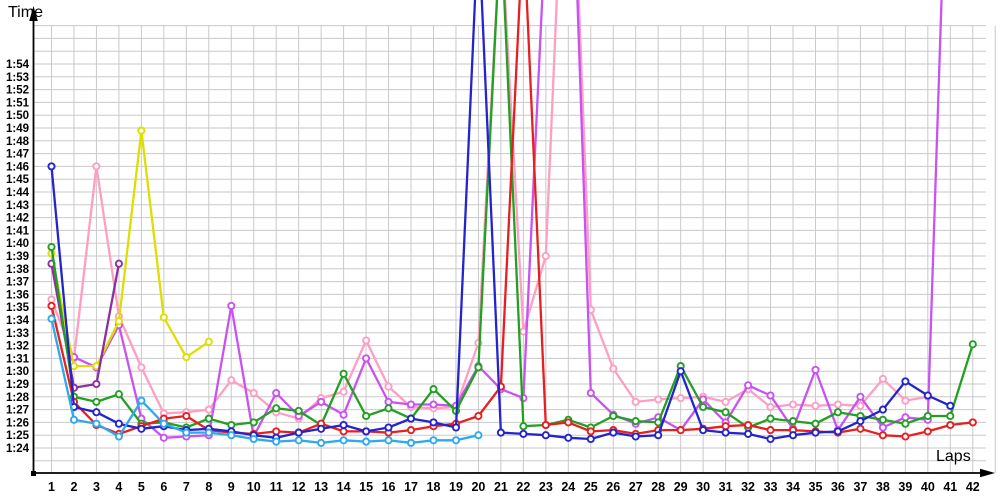 This screenshot has height=500, width=1000. What do you see at coordinates (501, 487) in the screenshot?
I see `x-tick-label: 21` at bounding box center [501, 487].